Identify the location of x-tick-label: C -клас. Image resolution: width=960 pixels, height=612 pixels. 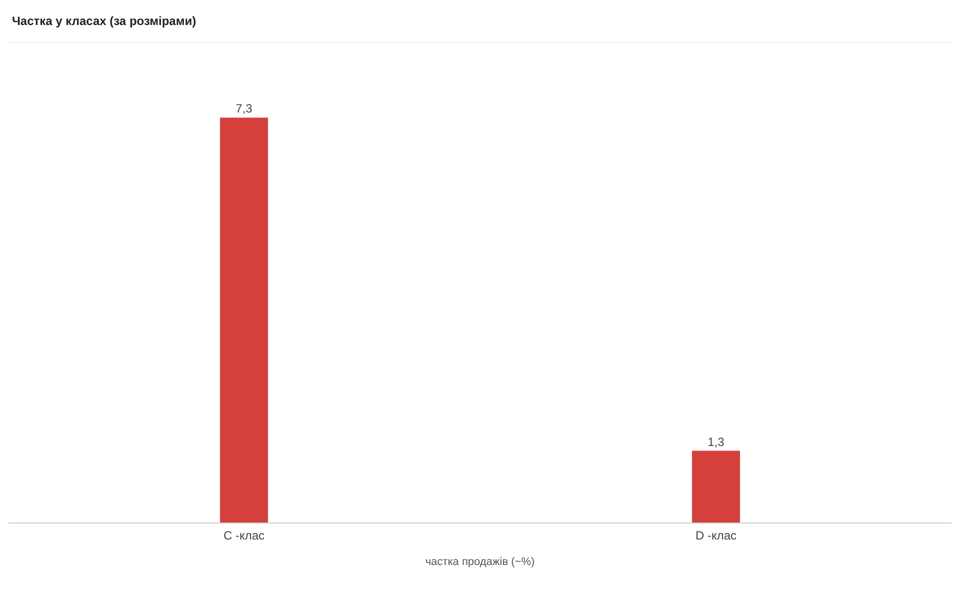
(244, 535).